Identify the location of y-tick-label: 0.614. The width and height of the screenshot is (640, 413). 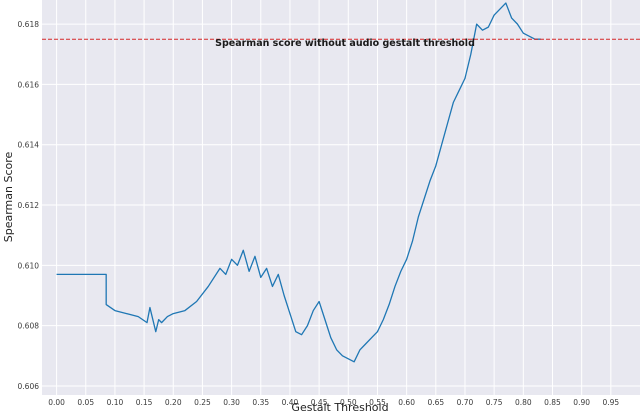
(29, 145).